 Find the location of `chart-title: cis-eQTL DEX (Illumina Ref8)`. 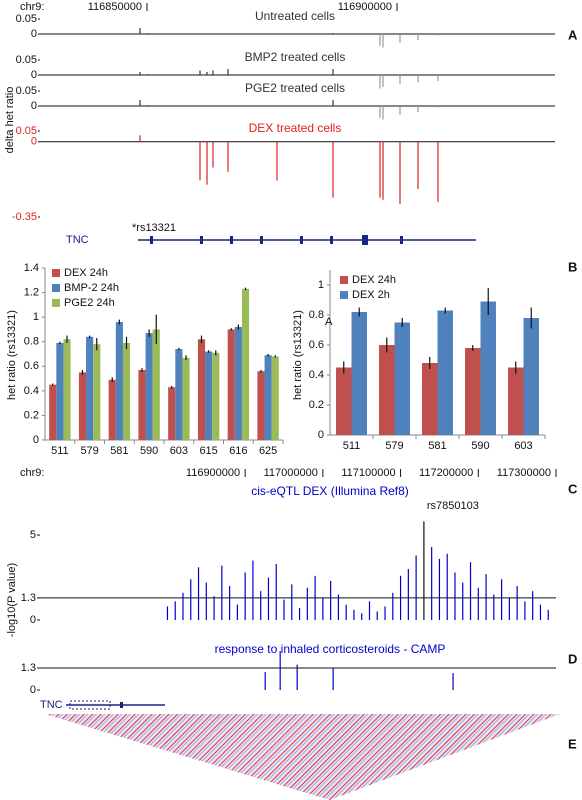

chart-title: cis-eQTL DEX (Illumina Ref8) is located at coordinates (330, 491).